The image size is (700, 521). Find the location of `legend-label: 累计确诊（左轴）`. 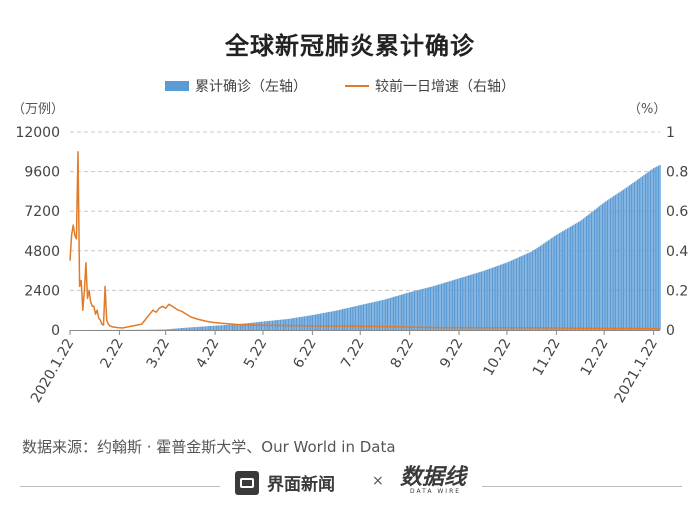

legend-label: 累计确诊（左轴） is located at coordinates (251, 87).